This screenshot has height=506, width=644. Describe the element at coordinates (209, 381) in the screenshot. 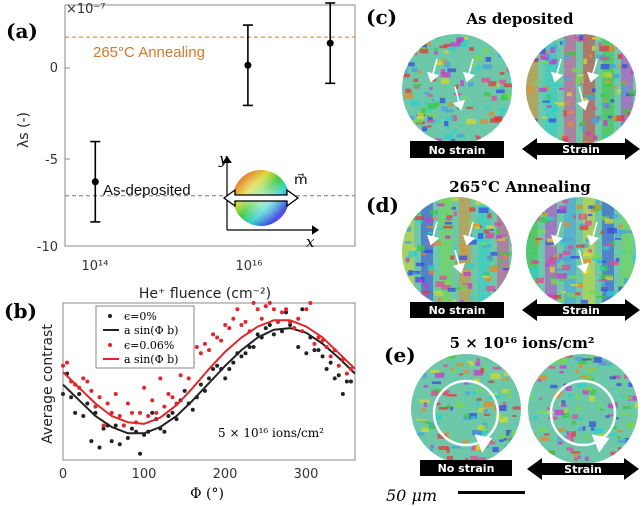

I see `fit-line` at that location.